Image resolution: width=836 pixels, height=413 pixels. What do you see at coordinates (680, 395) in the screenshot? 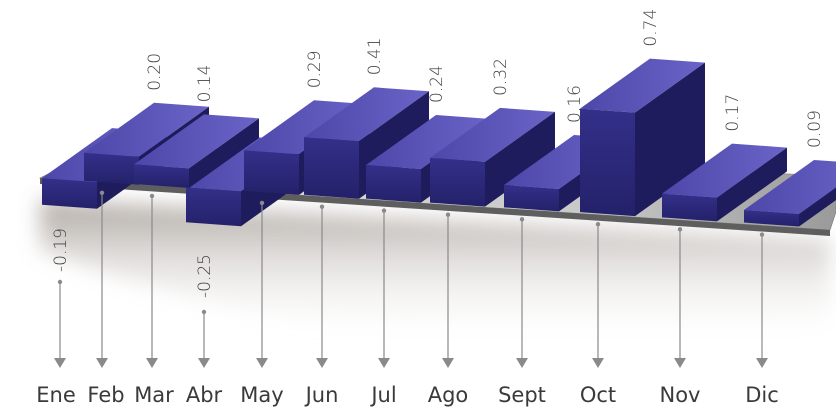
I see `category-label: Nov` at bounding box center [680, 395].